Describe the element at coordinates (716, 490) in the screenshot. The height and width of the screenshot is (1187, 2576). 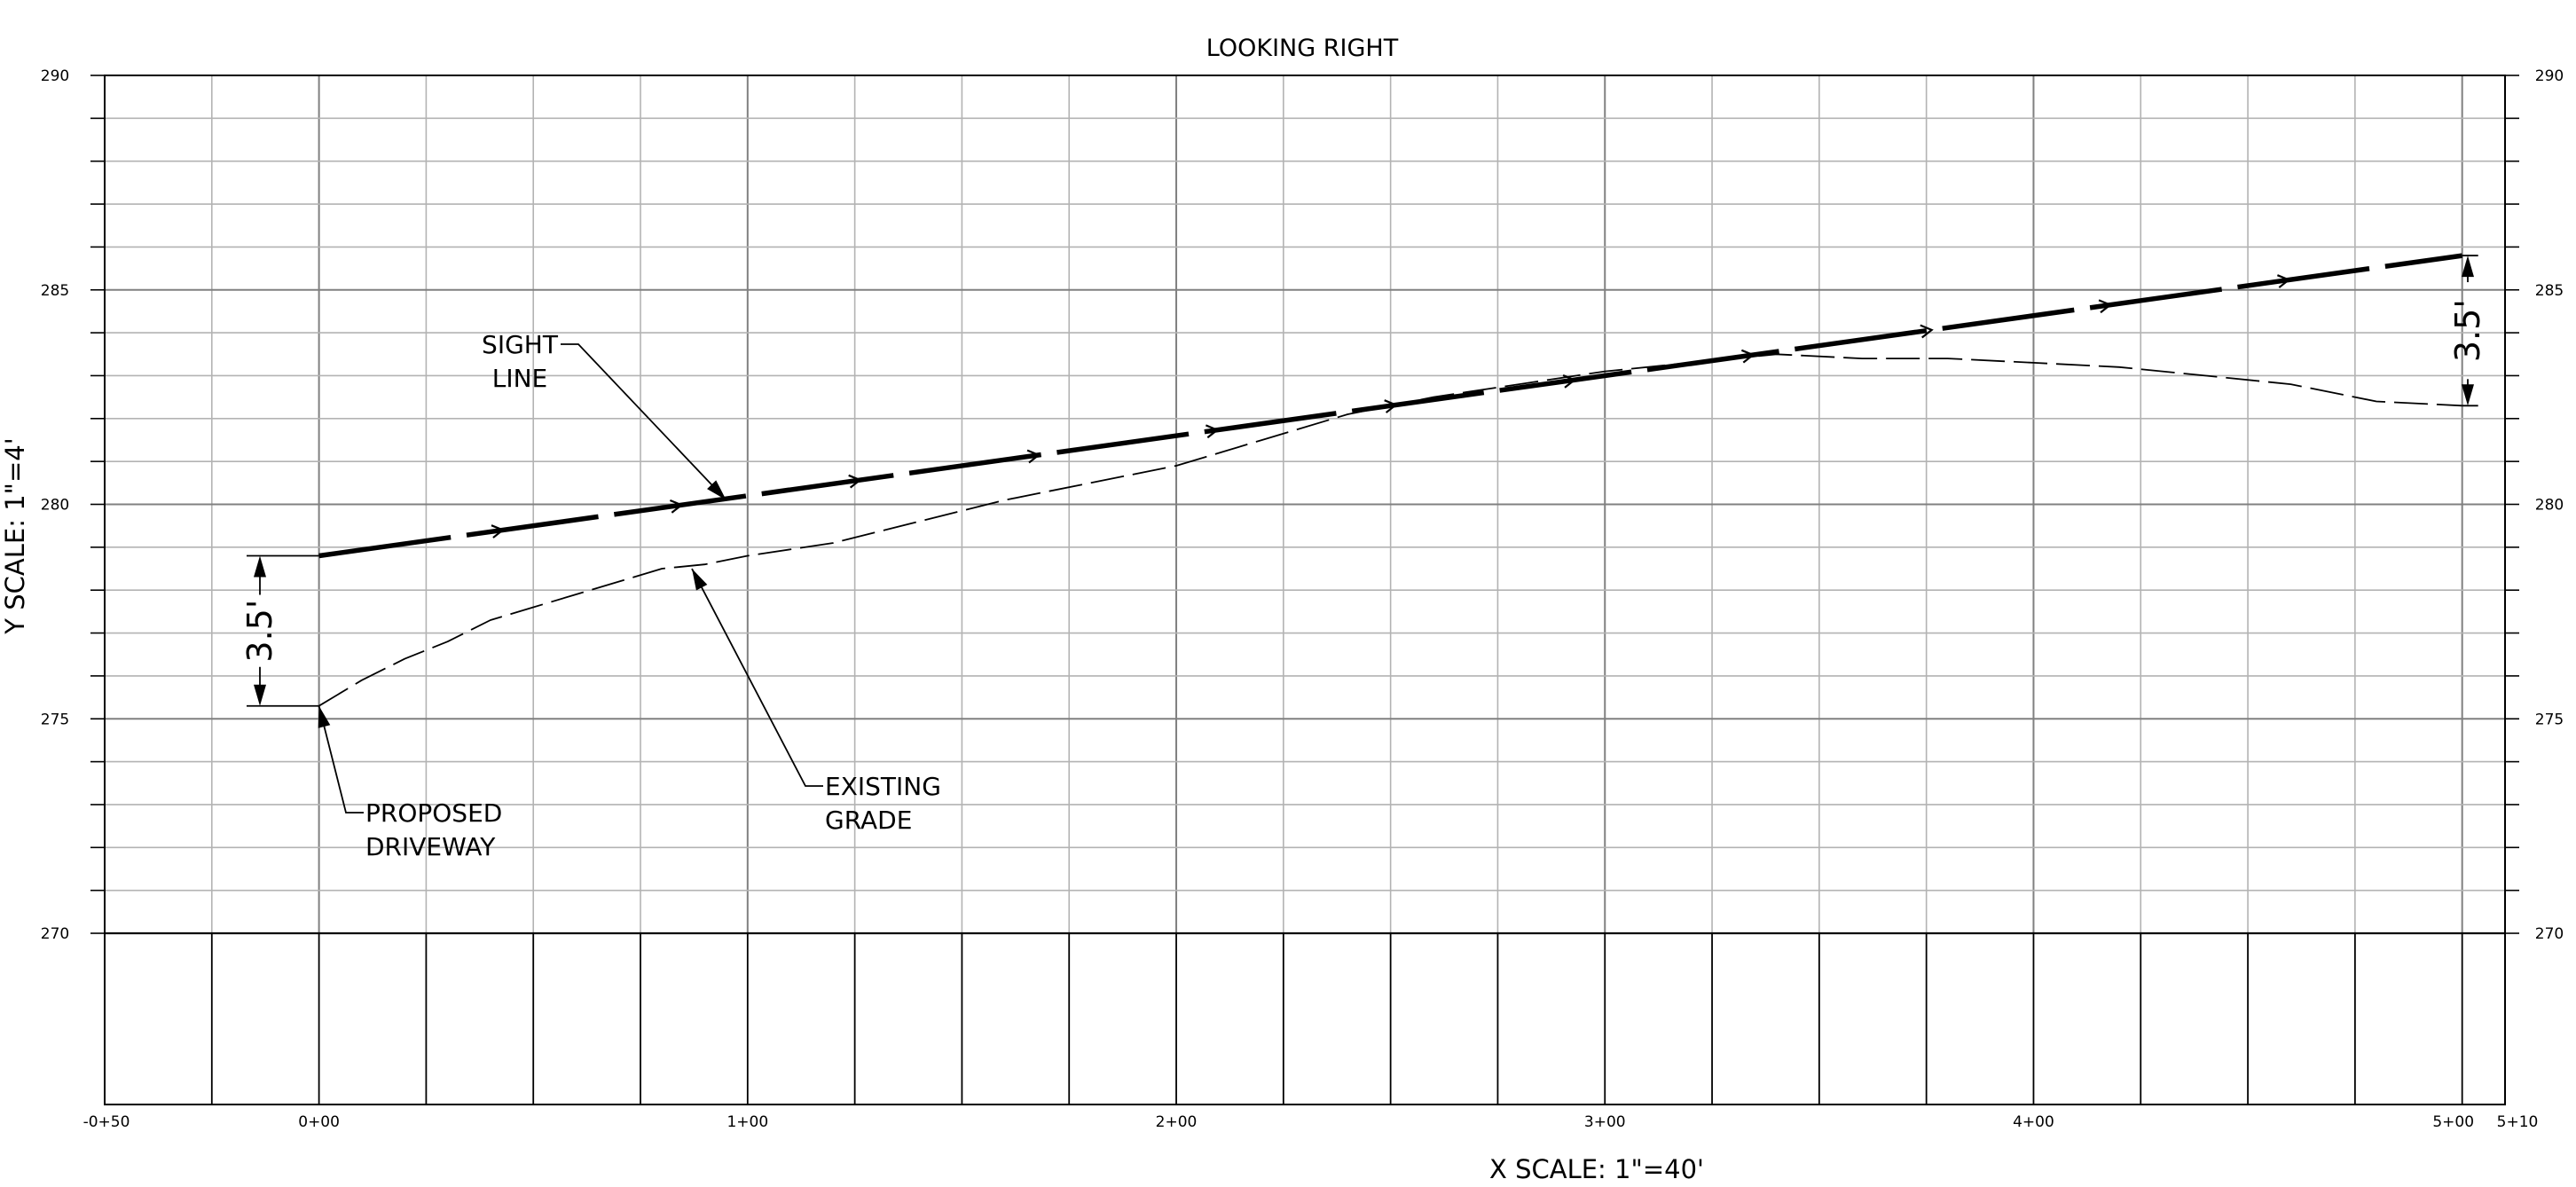
I see `sight-line-arrowhead` at that location.